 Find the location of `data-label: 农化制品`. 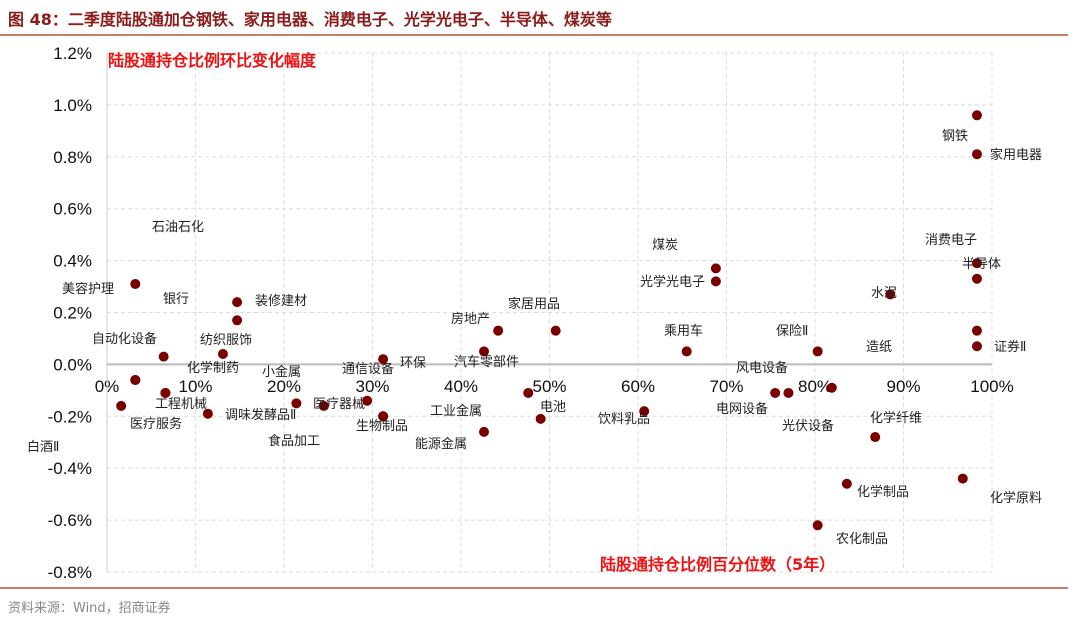

data-label: 农化制品 is located at coordinates (862, 539).